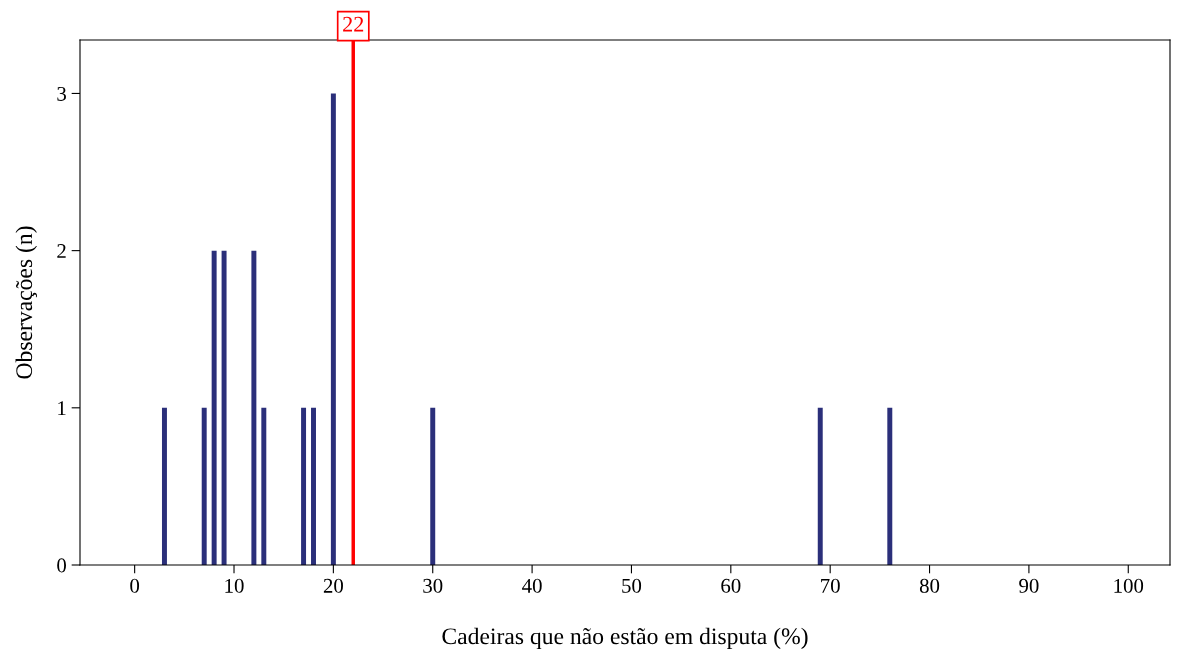 Image resolution: width=1181 pixels, height=667 pixels. Describe the element at coordinates (625, 638) in the screenshot. I see `x-axis-title: Cadeiras que não estão em disputa (%)` at that location.